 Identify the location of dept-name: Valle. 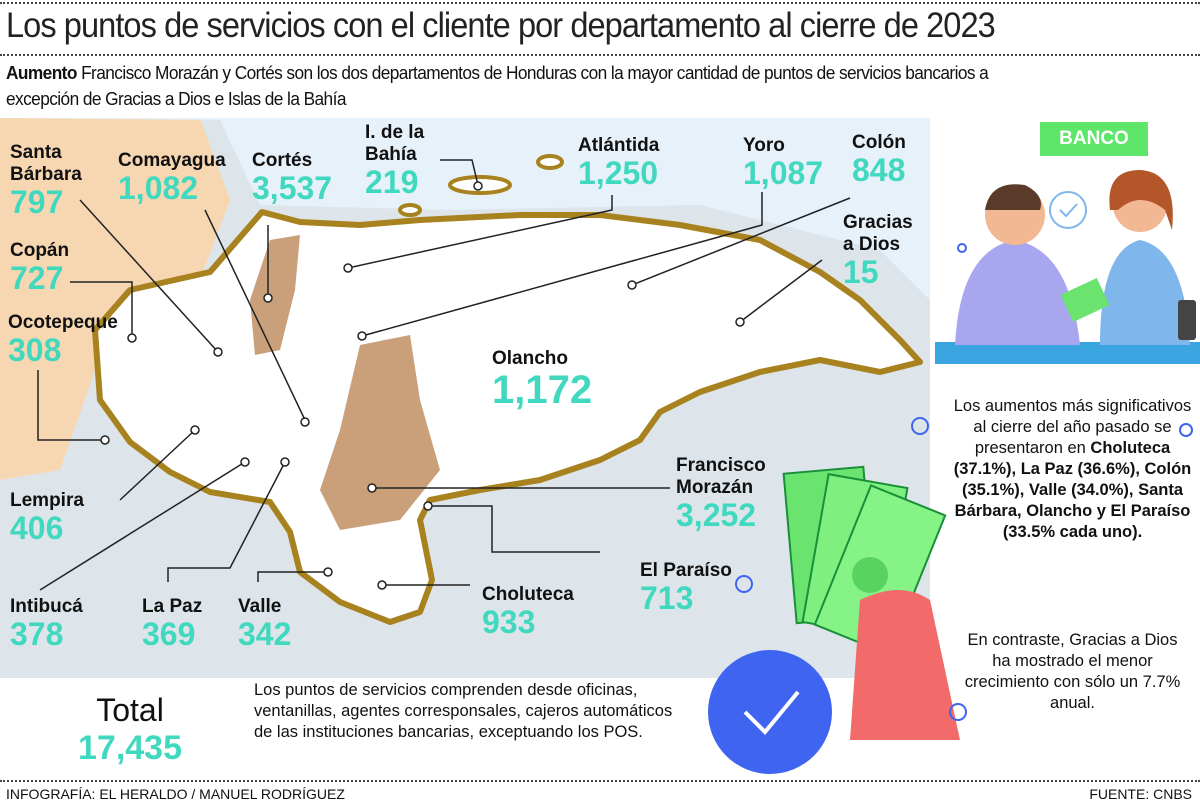
(260, 606).